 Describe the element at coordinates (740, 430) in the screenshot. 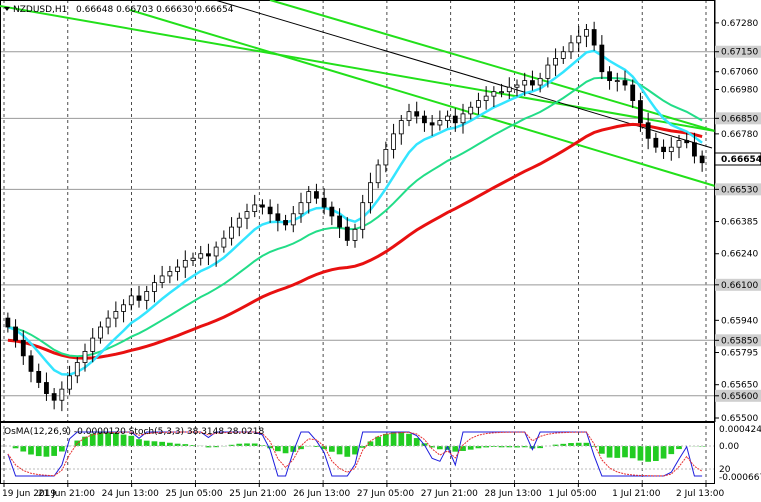

I see `indicator-axis-max: 0.0004241` at that location.